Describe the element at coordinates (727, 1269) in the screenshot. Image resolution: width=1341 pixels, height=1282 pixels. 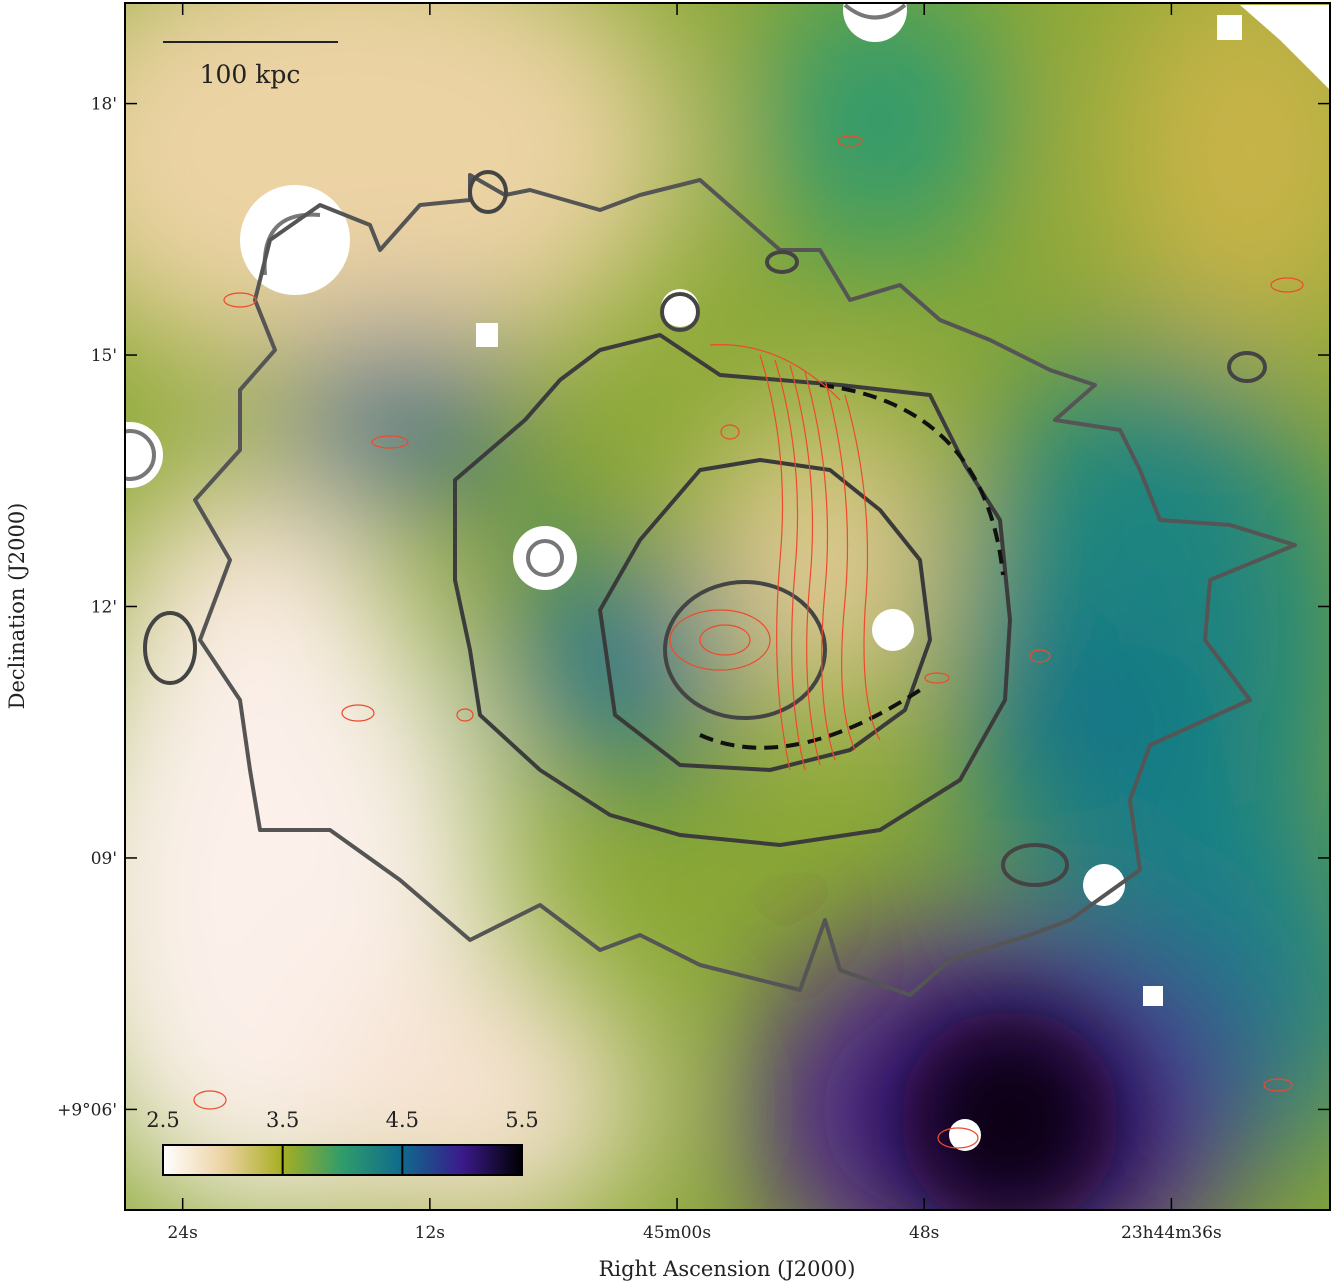
I see `x-axis-label: Right Ascension (J2000)` at that location.